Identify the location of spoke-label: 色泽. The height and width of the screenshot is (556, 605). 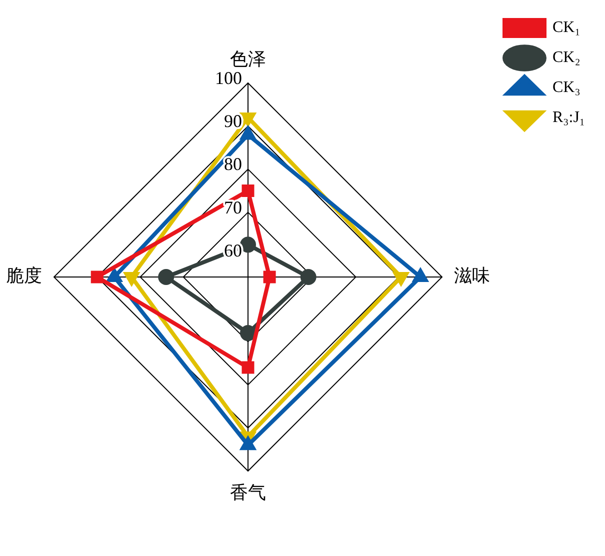
(248, 58).